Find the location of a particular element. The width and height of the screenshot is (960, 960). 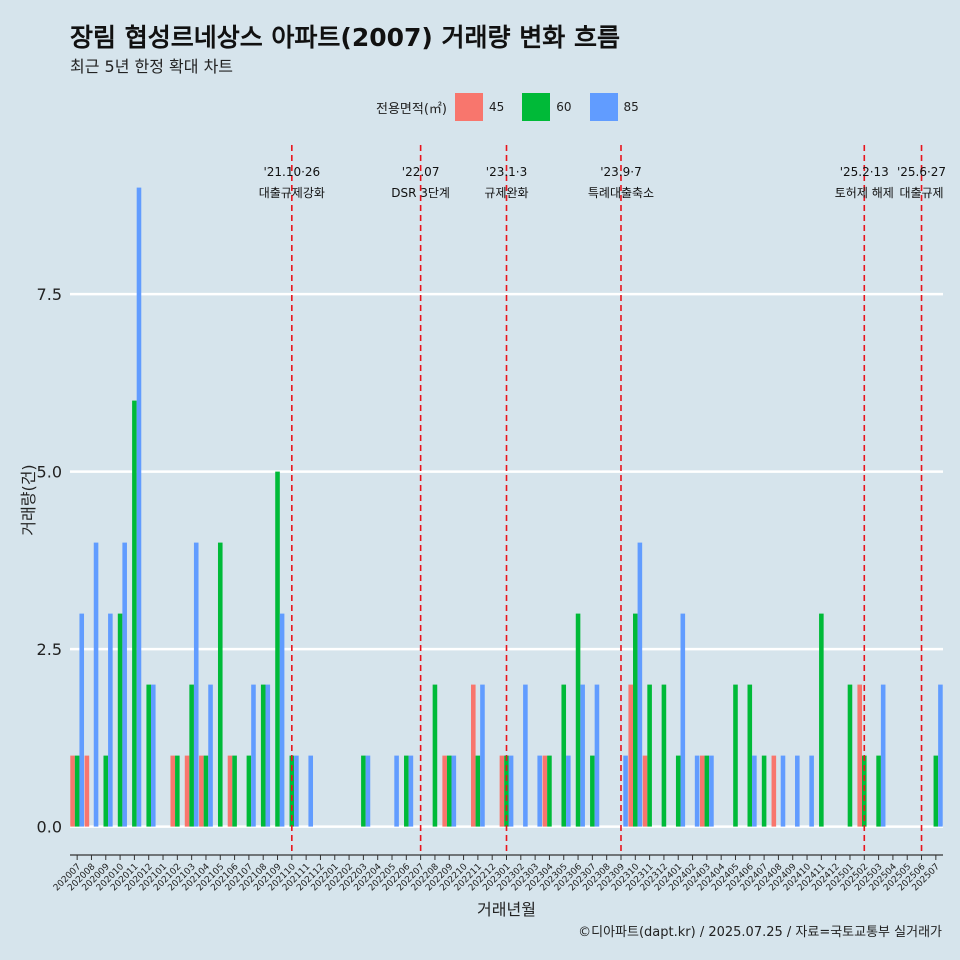

y-tick-label: 7.5 is located at coordinates (49, 294).